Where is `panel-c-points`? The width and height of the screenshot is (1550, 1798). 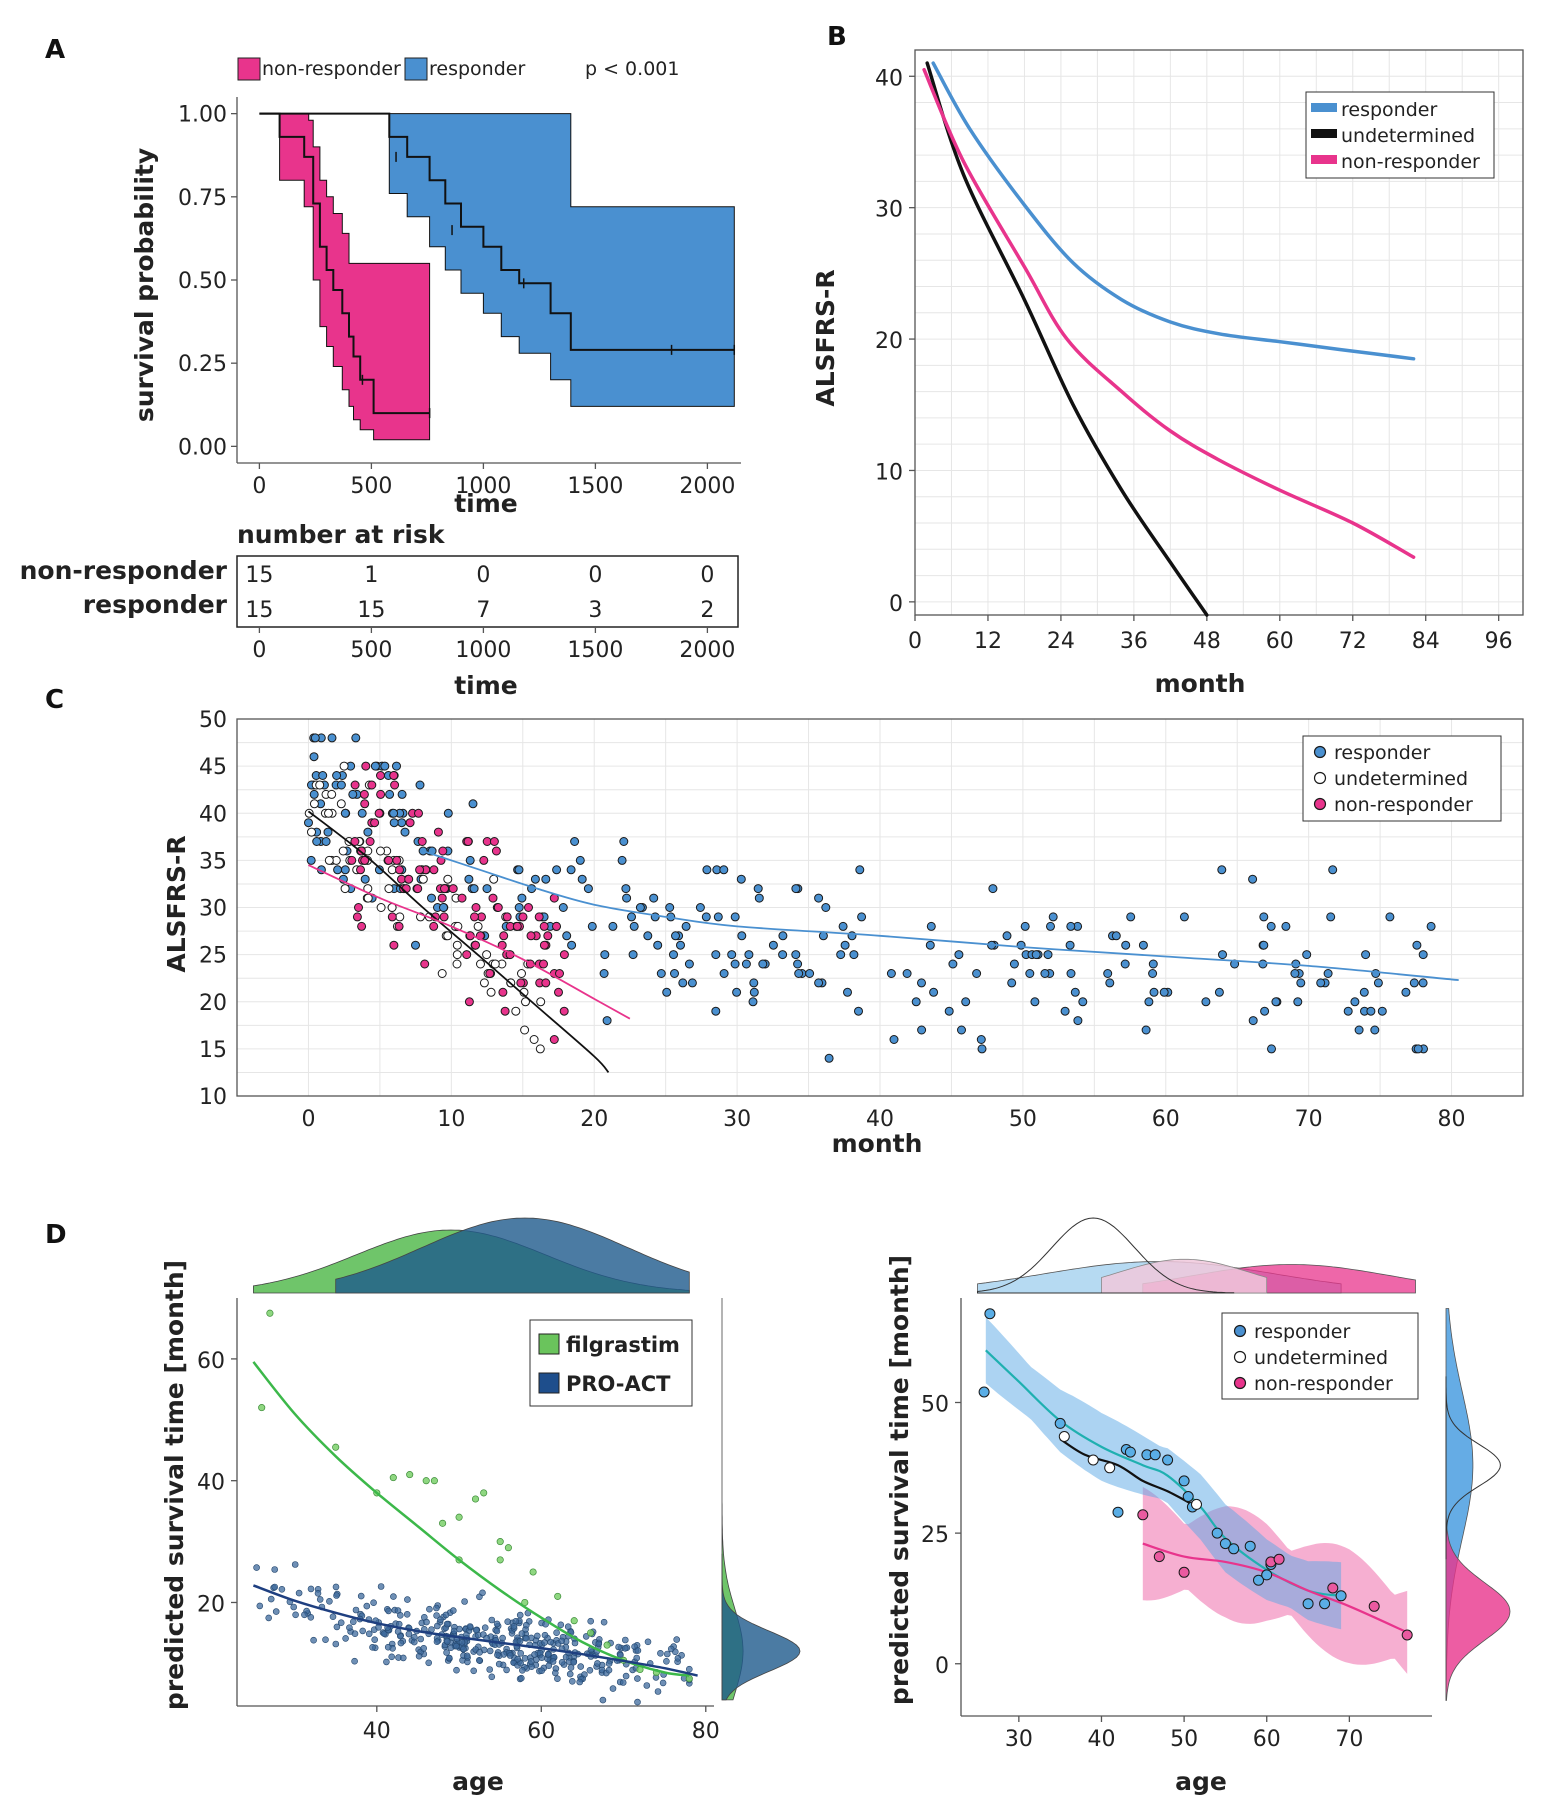 panel-c-points is located at coordinates (870, 898).